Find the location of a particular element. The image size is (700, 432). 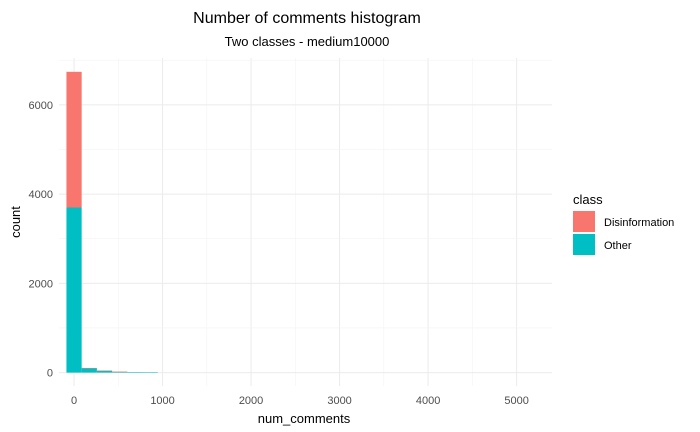

legend-label-other: Other is located at coordinates (618, 246).